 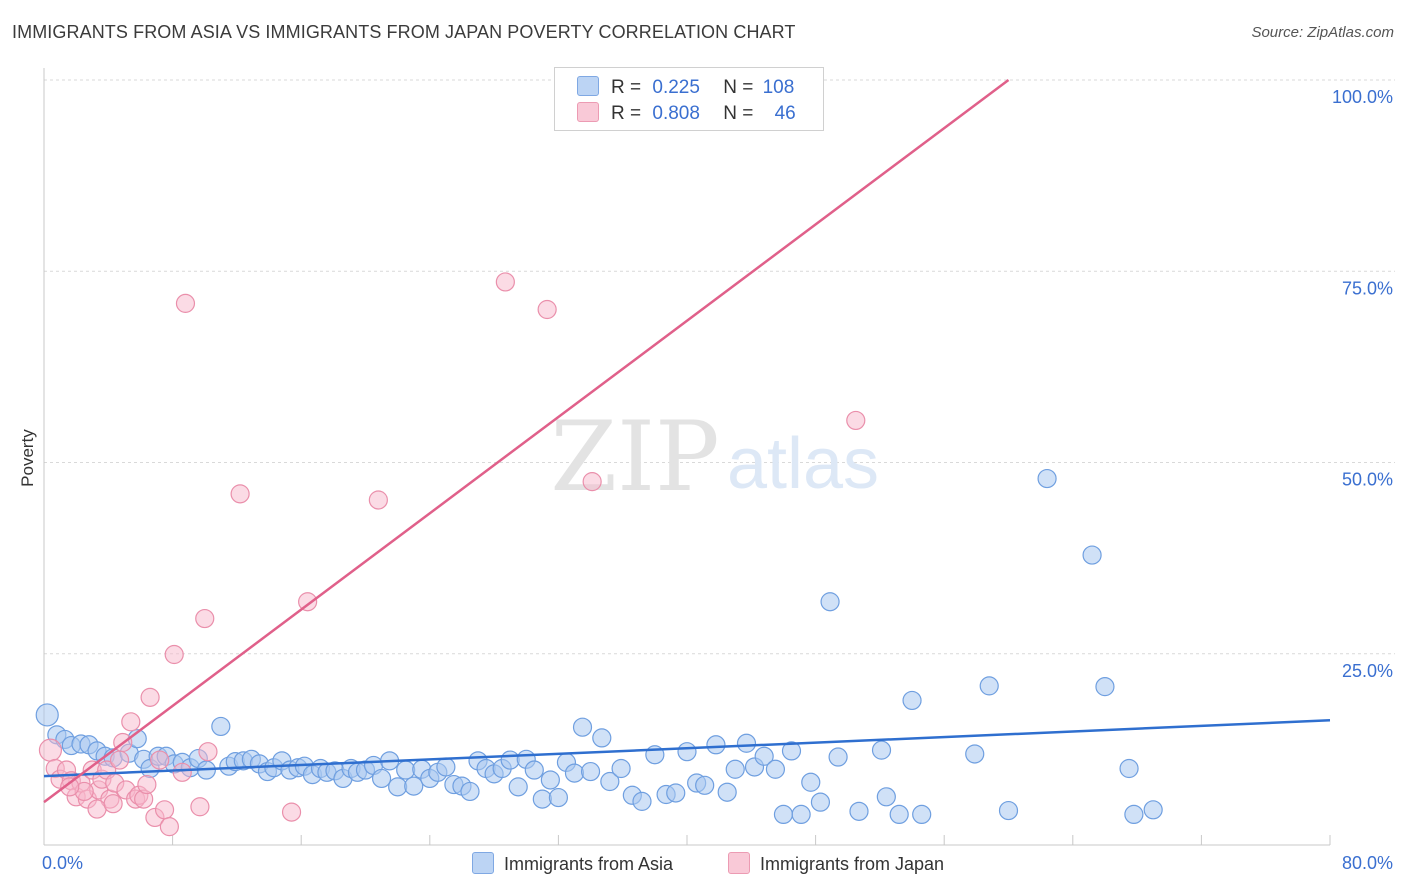 What do you see at coordinates (739, 863) in the screenshot?
I see `bottom-swatch-japan` at bounding box center [739, 863].